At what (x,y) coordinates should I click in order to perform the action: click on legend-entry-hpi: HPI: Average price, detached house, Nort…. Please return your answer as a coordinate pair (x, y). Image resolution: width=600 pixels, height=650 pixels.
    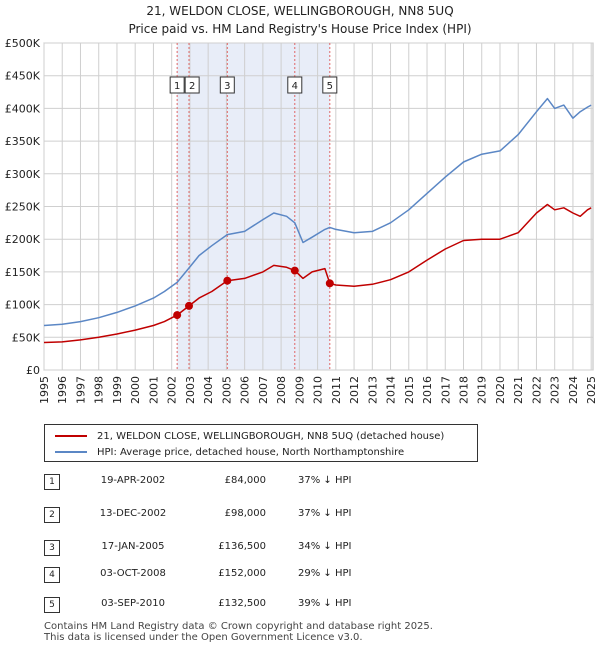
    Looking at the image, I should click on (229, 452).